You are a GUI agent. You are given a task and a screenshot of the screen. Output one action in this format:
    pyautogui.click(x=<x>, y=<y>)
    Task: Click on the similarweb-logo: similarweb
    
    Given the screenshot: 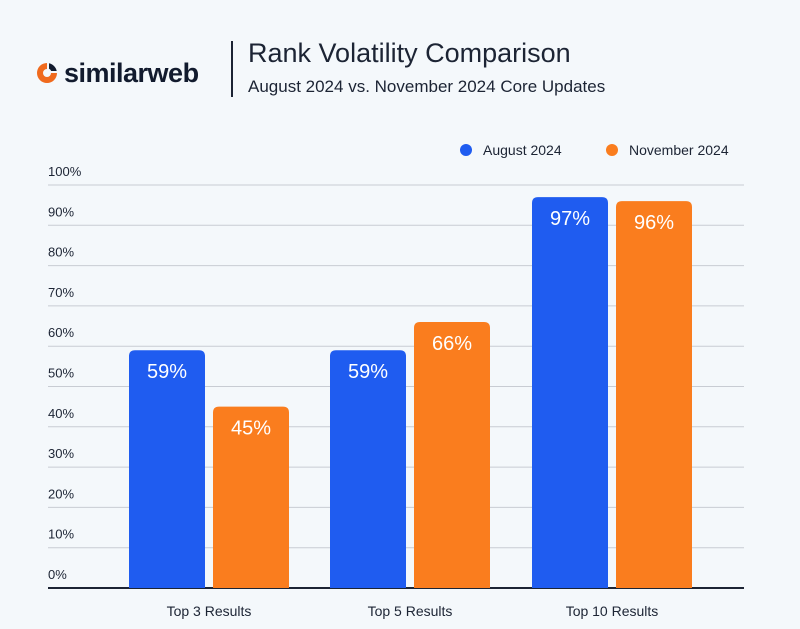 What is the action you would take?
    pyautogui.click(x=117, y=73)
    